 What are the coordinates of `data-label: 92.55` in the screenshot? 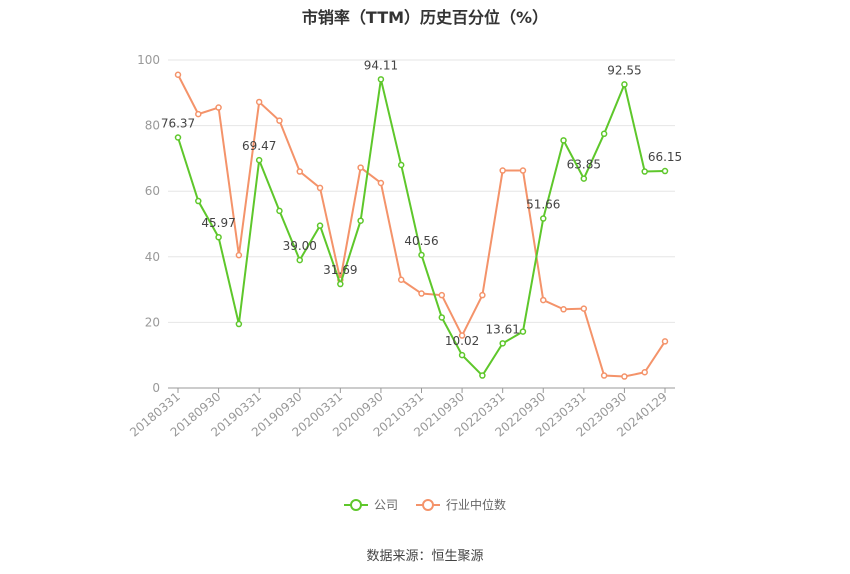 It's located at (624, 70).